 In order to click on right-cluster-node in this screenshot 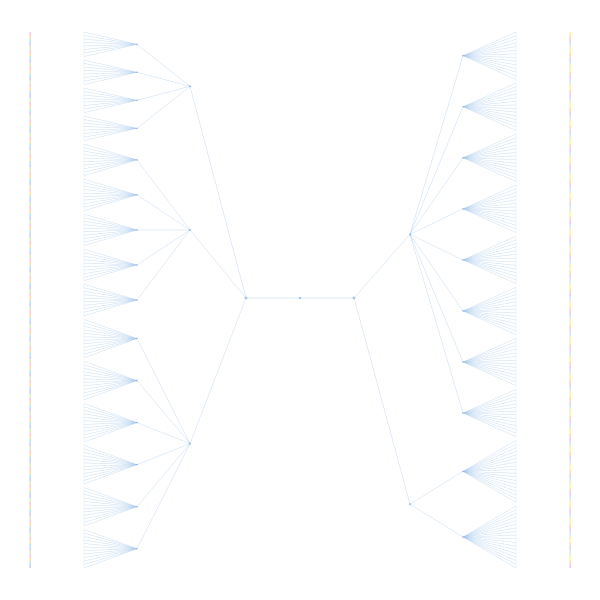, I will do `click(463, 471)`.